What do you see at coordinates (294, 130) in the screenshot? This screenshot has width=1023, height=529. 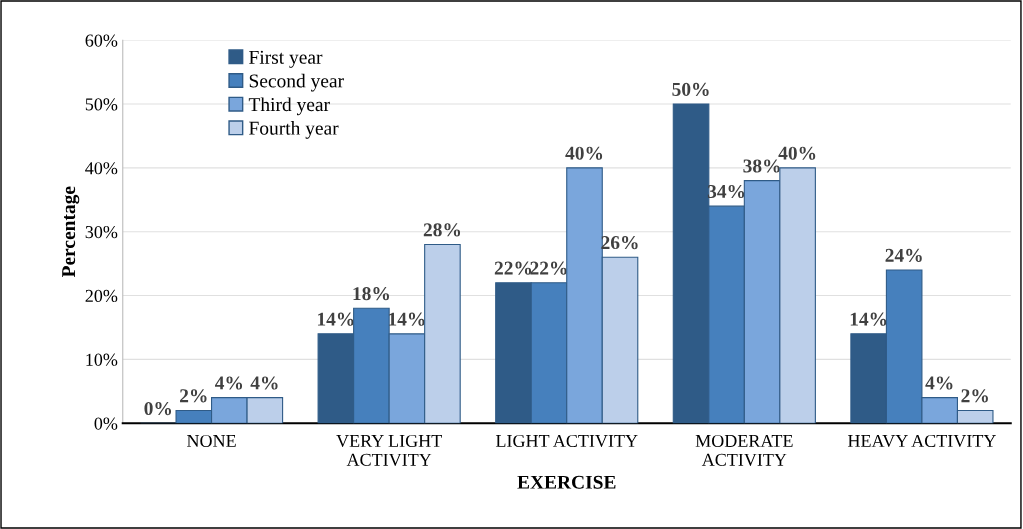 I see `legend-label: Fourth year` at bounding box center [294, 130].